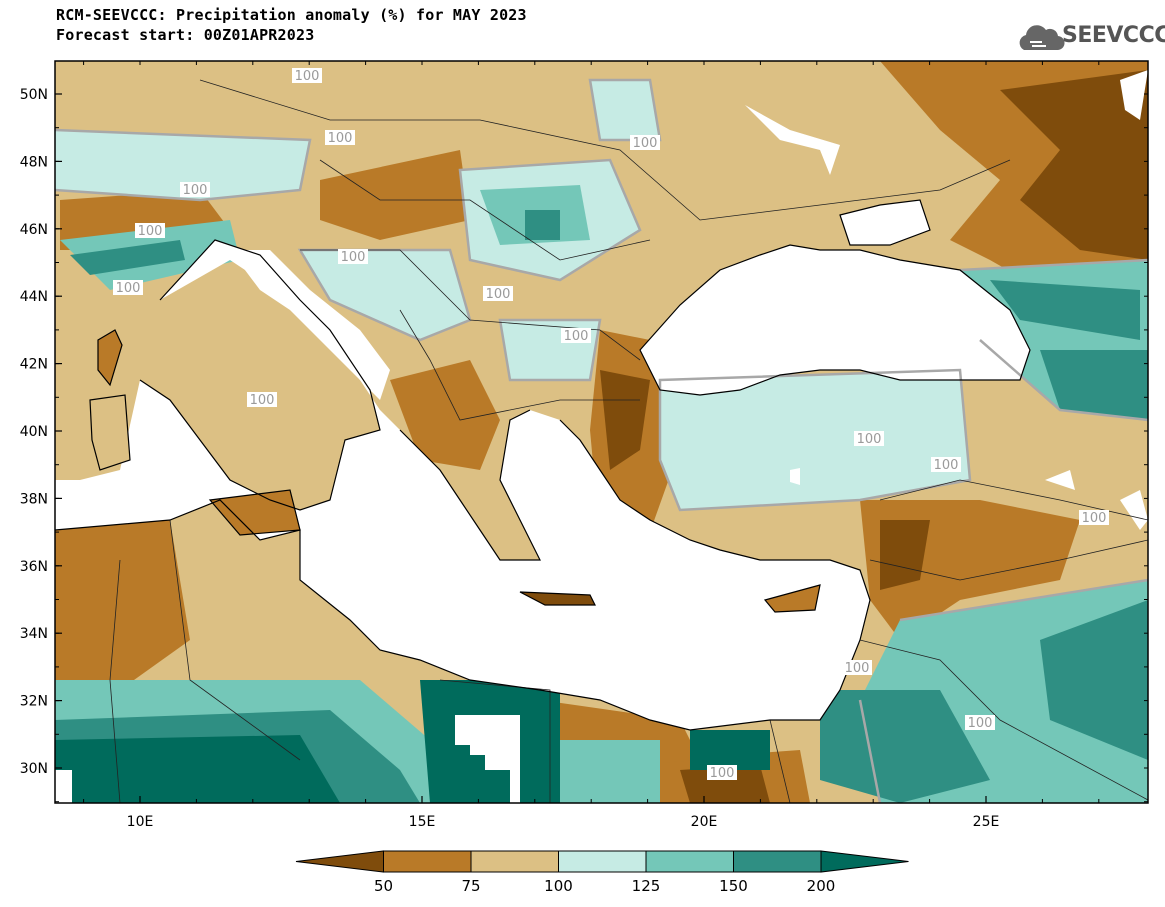 This screenshot has width=1165, height=907. What do you see at coordinates (110, 432) in the screenshot?
I see `sardinia` at bounding box center [110, 432].